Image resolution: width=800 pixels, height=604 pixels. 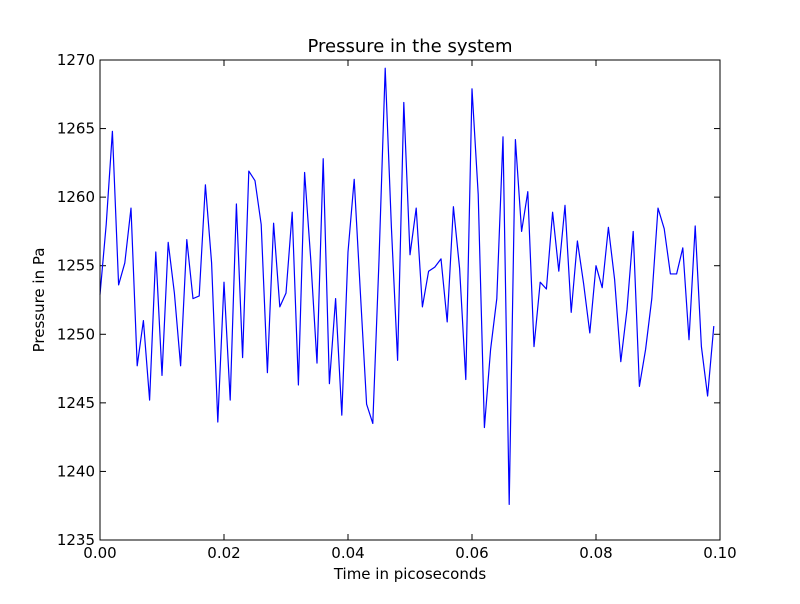 What do you see at coordinates (76, 540) in the screenshot?
I see `y-tick-label: 1235` at bounding box center [76, 540].